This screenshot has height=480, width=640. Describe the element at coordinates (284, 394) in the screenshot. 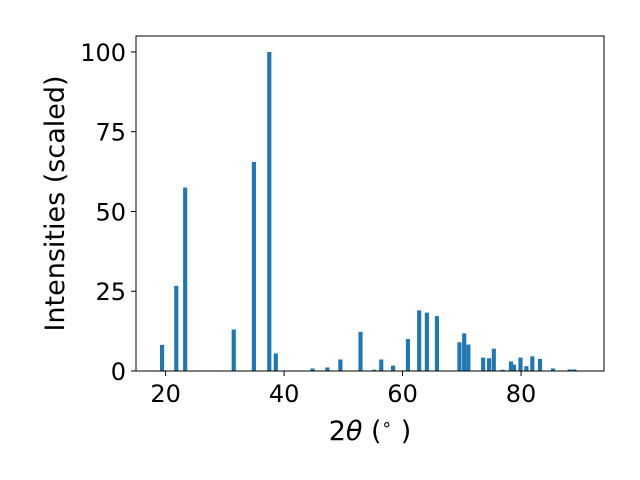

I see `x-tick-label: 40` at that location.